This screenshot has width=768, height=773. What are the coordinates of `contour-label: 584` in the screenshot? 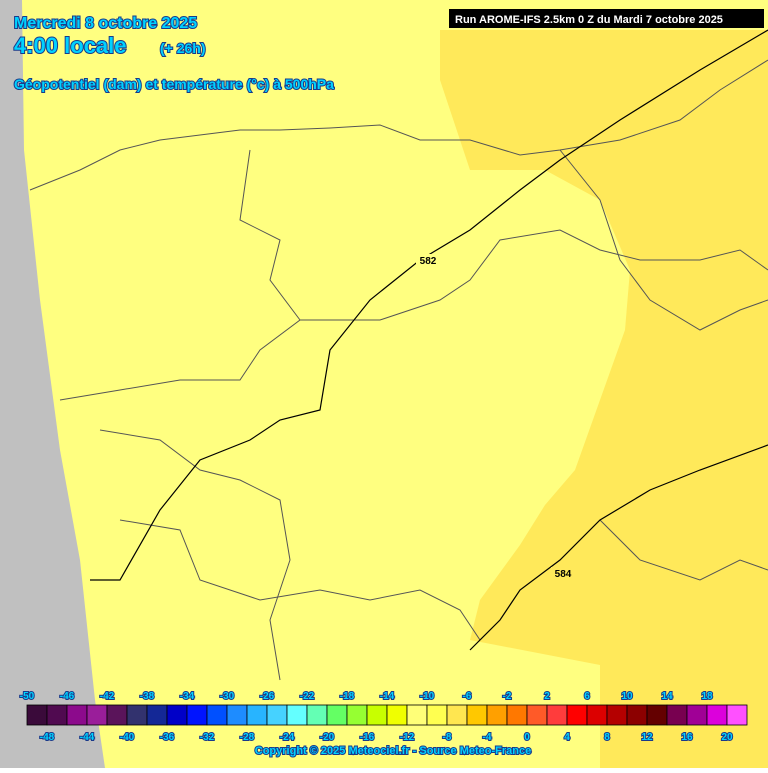 It's located at (563, 574).